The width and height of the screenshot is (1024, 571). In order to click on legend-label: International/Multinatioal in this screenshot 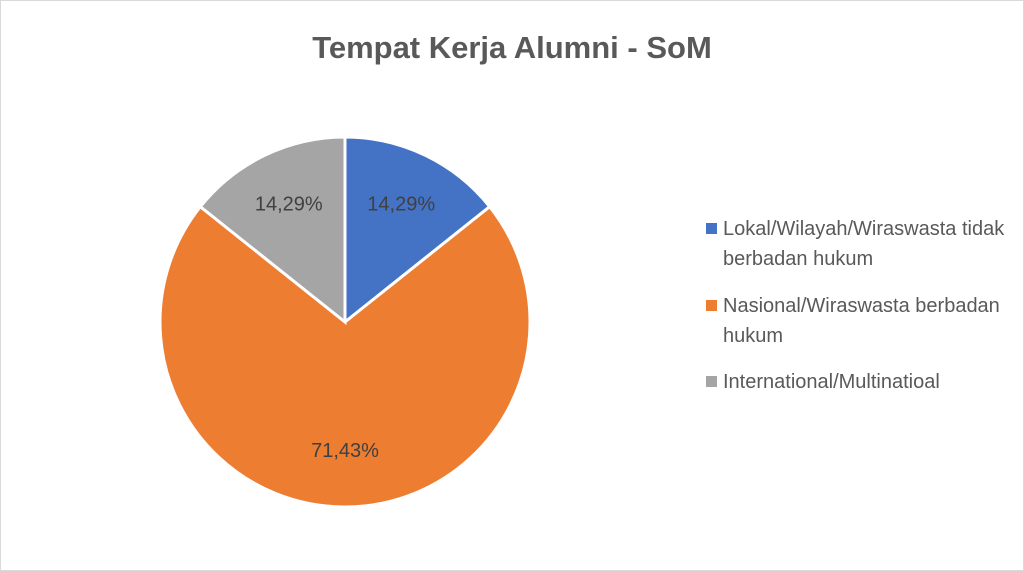, I will do `click(831, 382)`.